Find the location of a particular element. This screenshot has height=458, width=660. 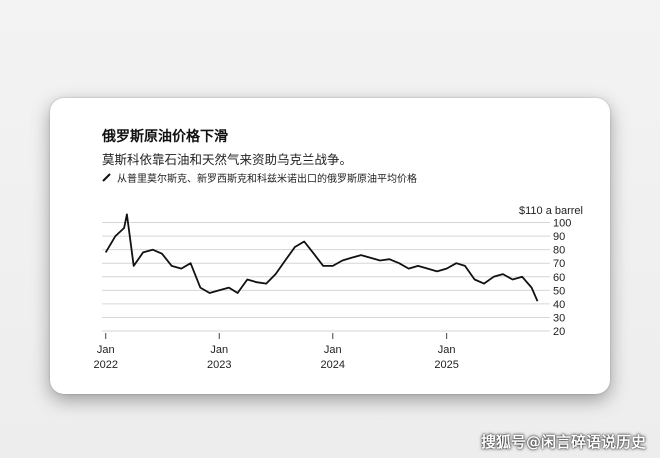

y-tick-label-80: 80 is located at coordinates (559, 251).